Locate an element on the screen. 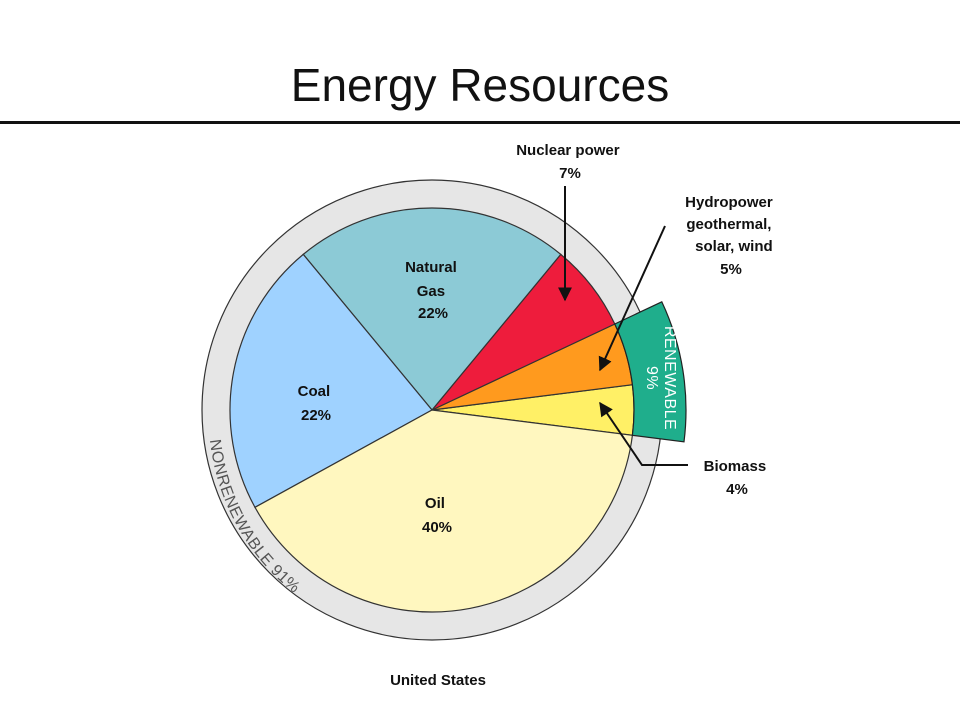 The image size is (960, 720). label-coal: Coal 22% is located at coordinates (316, 403).